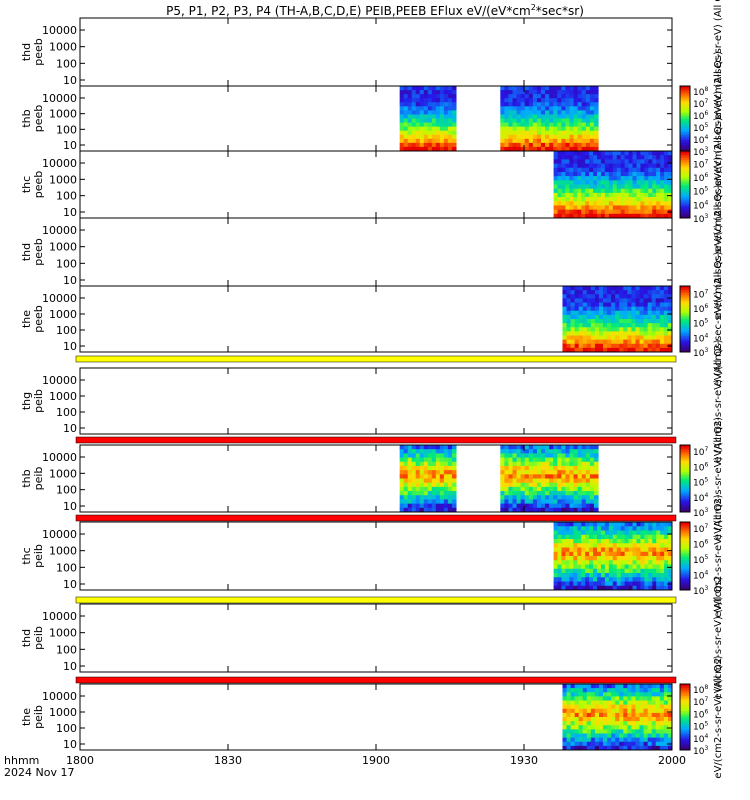  I want to click on plot-title-superscript: 2, so click(533, 7).